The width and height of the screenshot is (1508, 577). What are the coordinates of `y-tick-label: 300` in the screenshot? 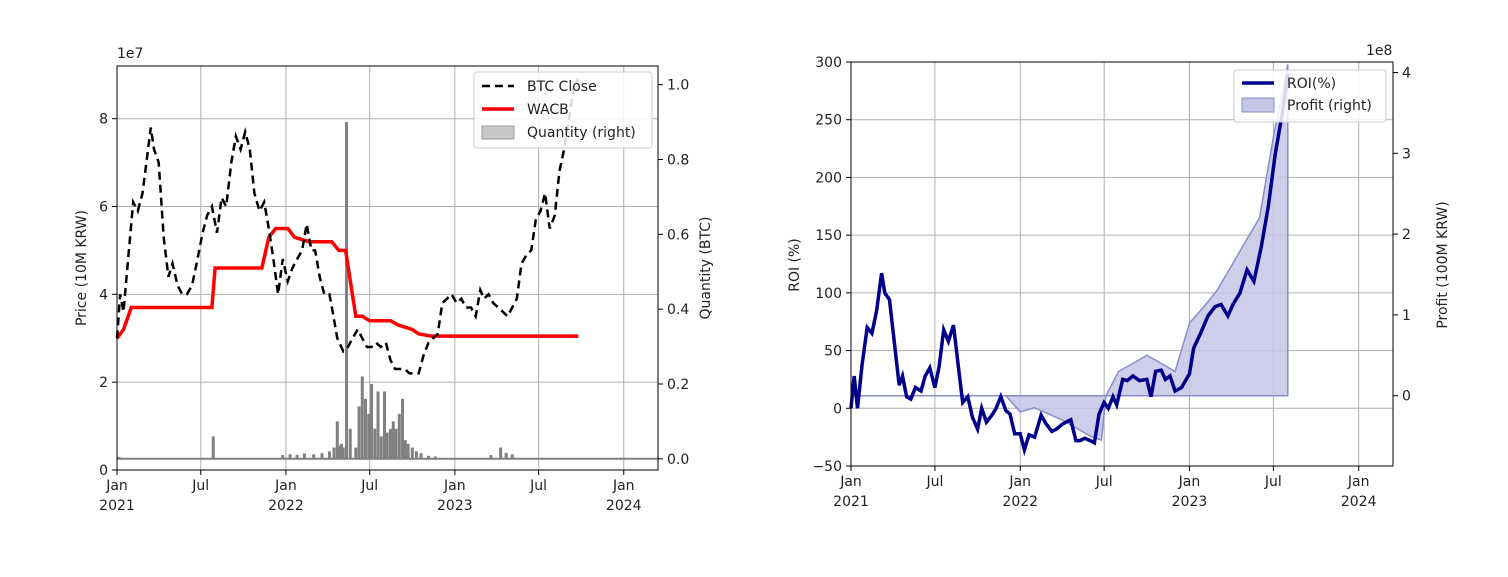 It's located at (828, 63).